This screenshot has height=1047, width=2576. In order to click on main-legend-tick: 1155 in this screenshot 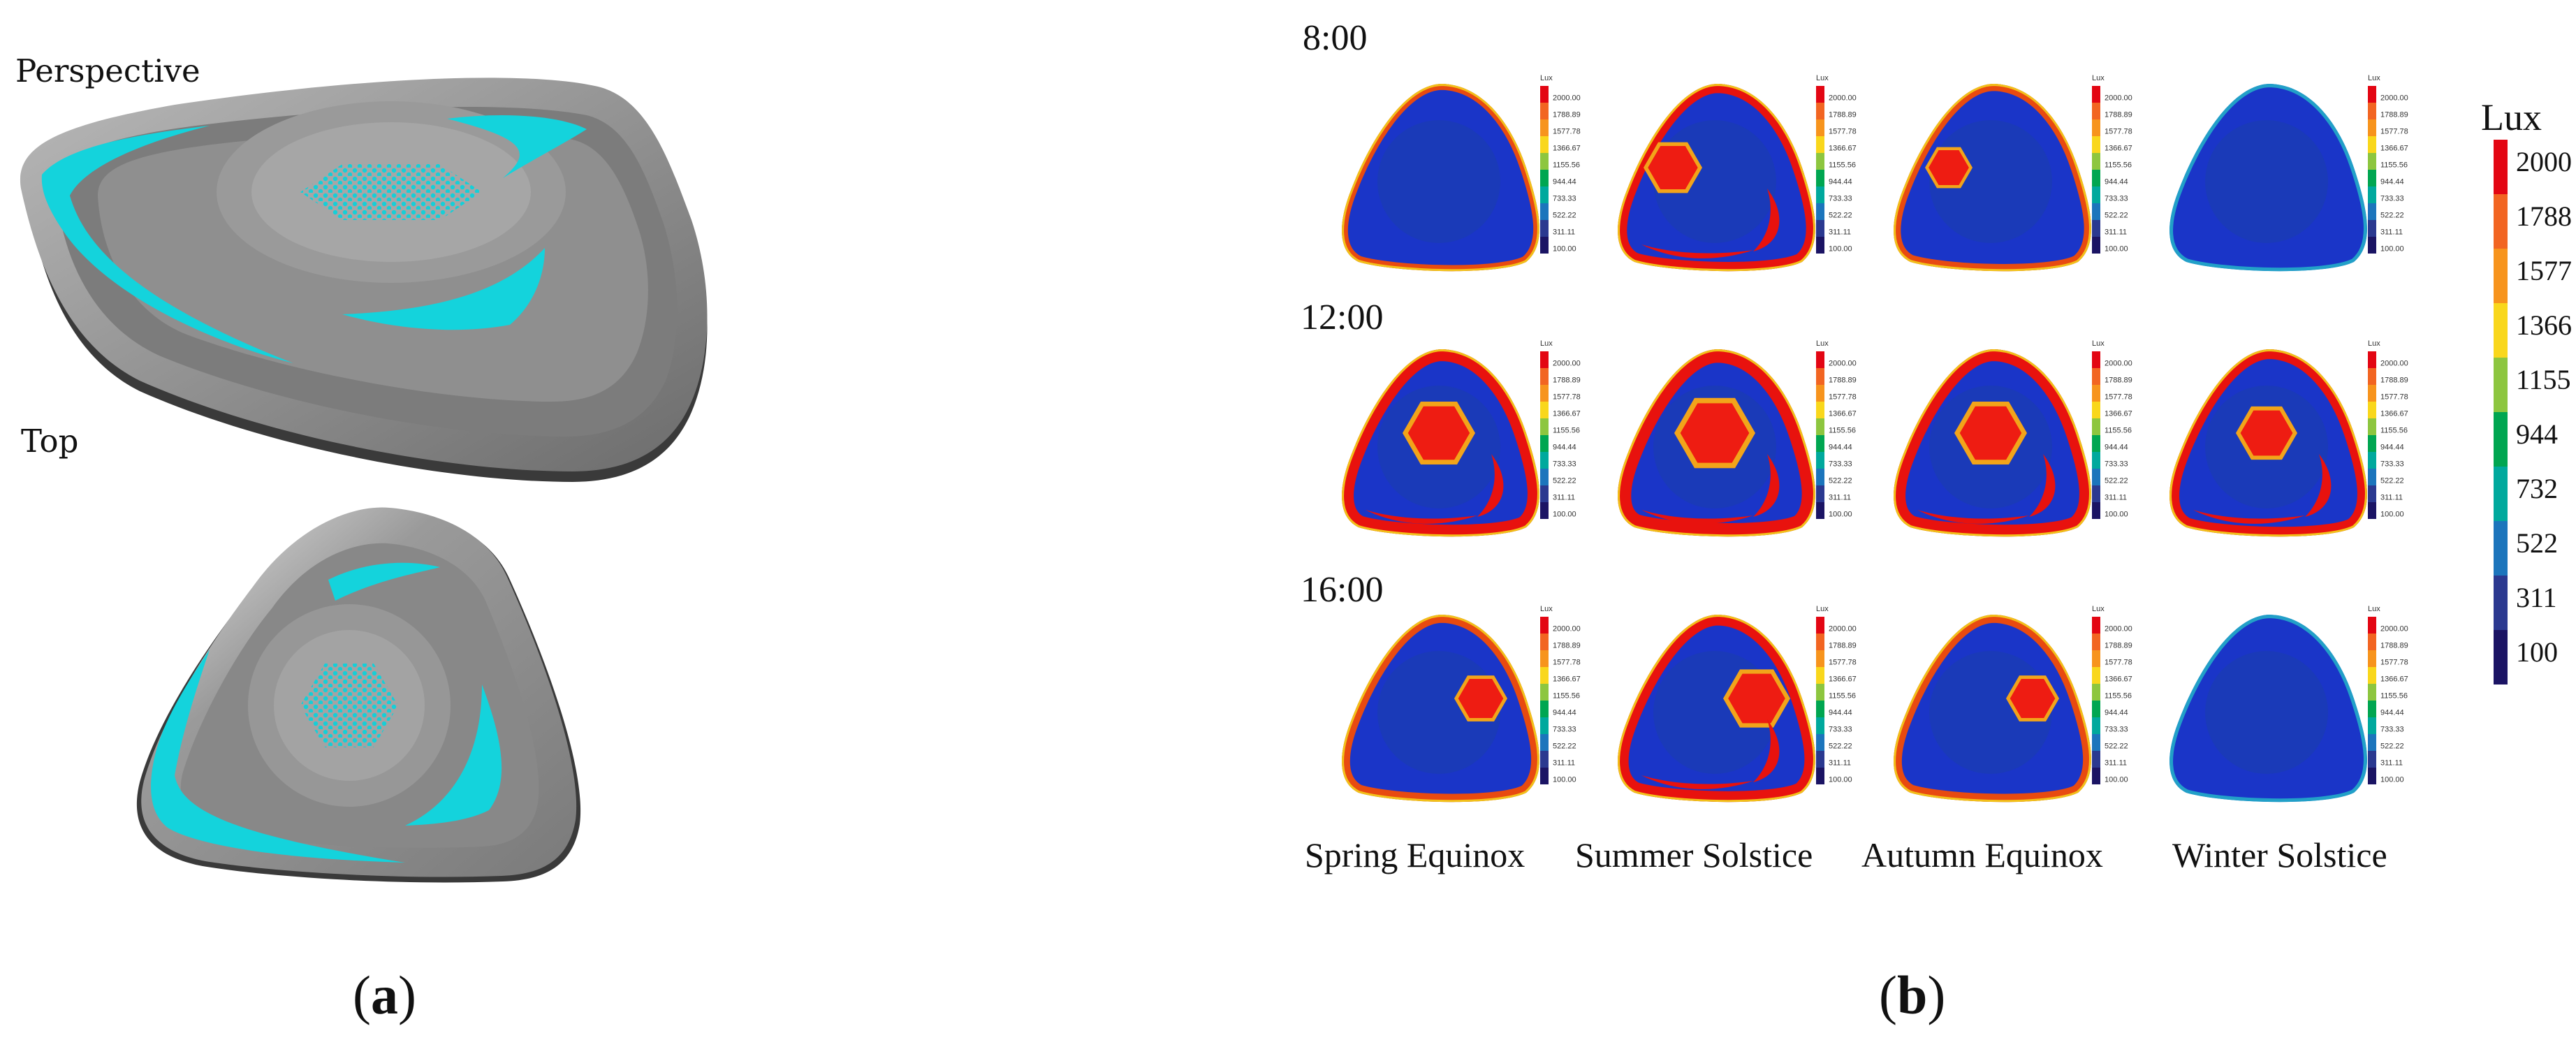, I will do `click(2543, 379)`.